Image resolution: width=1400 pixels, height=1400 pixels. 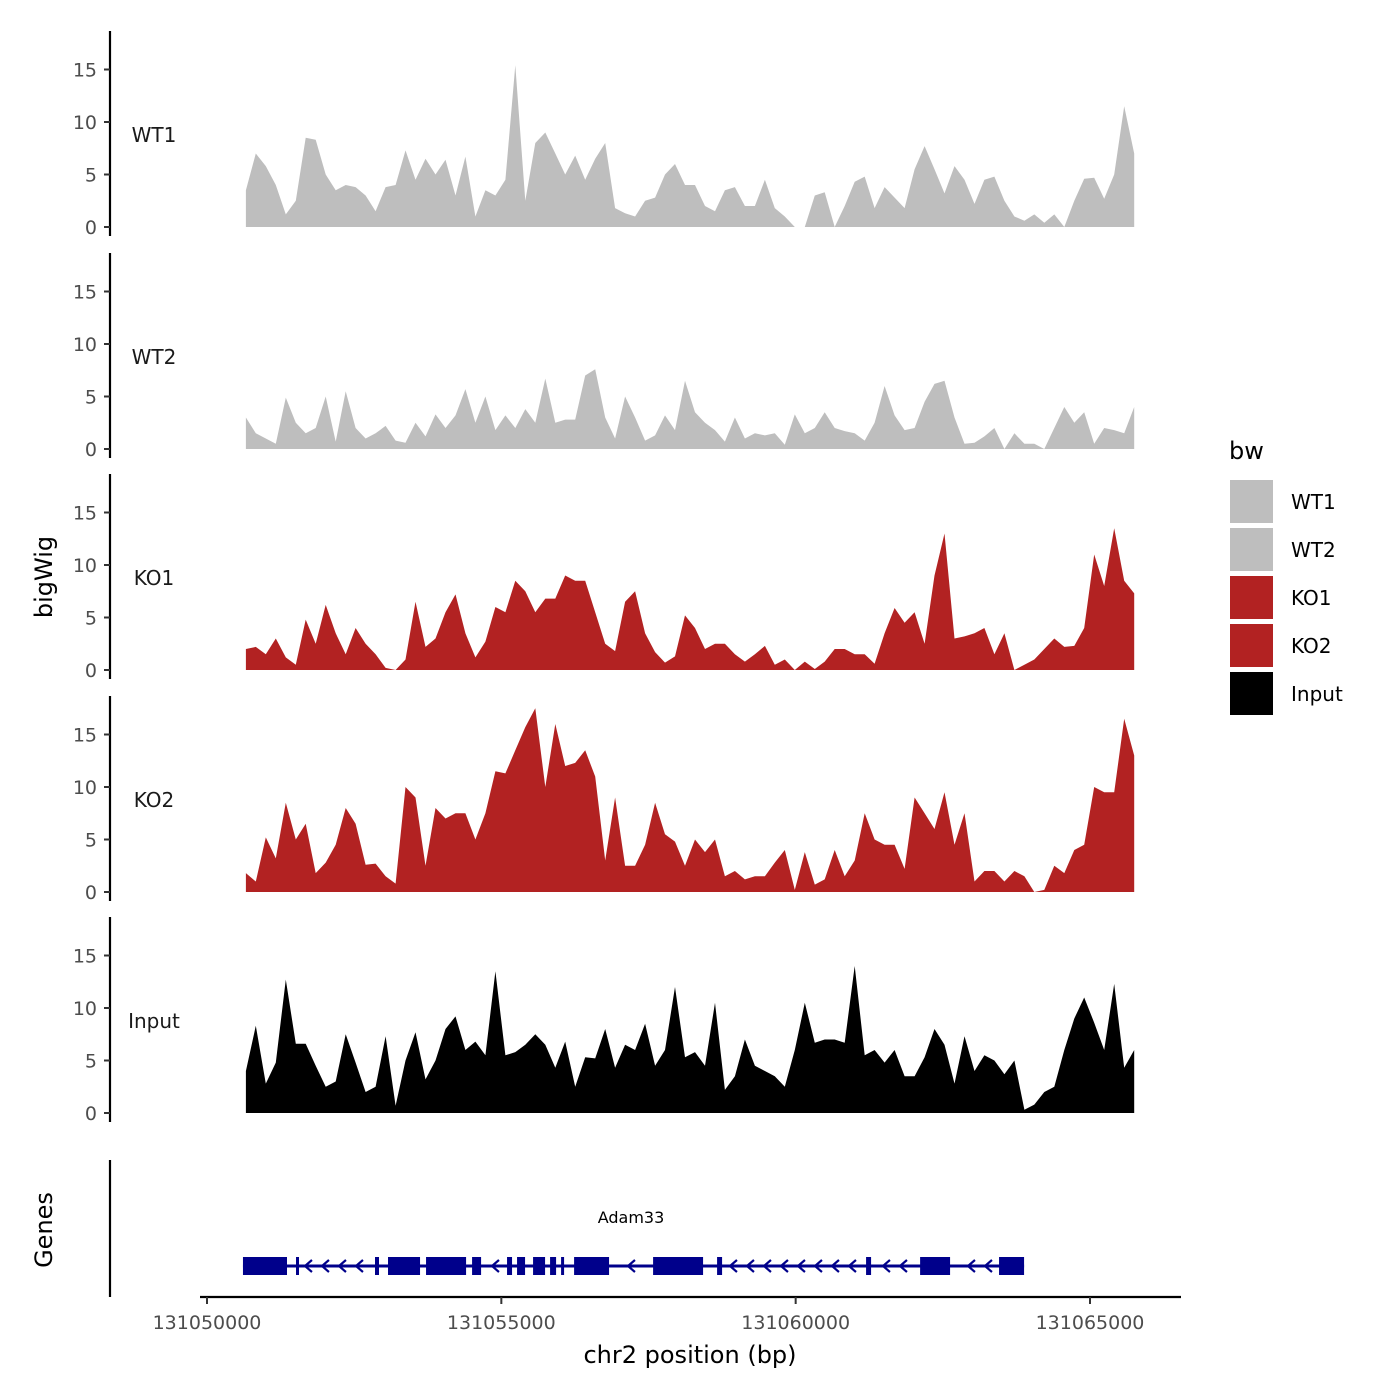 I want to click on legend-label: WT1, so click(x=1313, y=502).